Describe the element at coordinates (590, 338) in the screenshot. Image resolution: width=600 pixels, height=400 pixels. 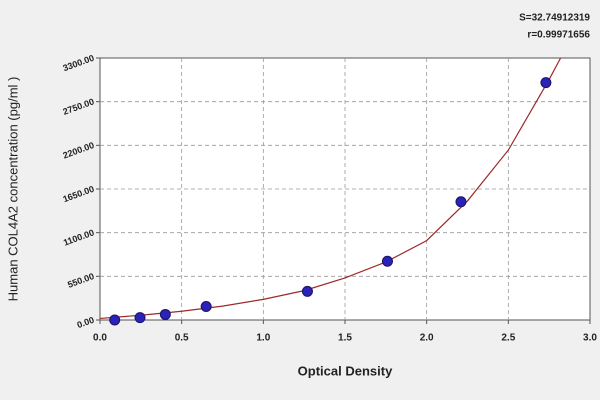
I see `x-tick-label: 3.0` at that location.